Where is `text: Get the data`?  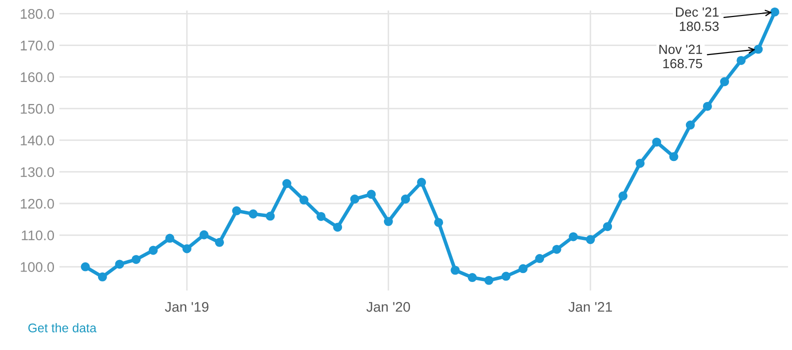 text: Get the data is located at coordinates (62, 327).